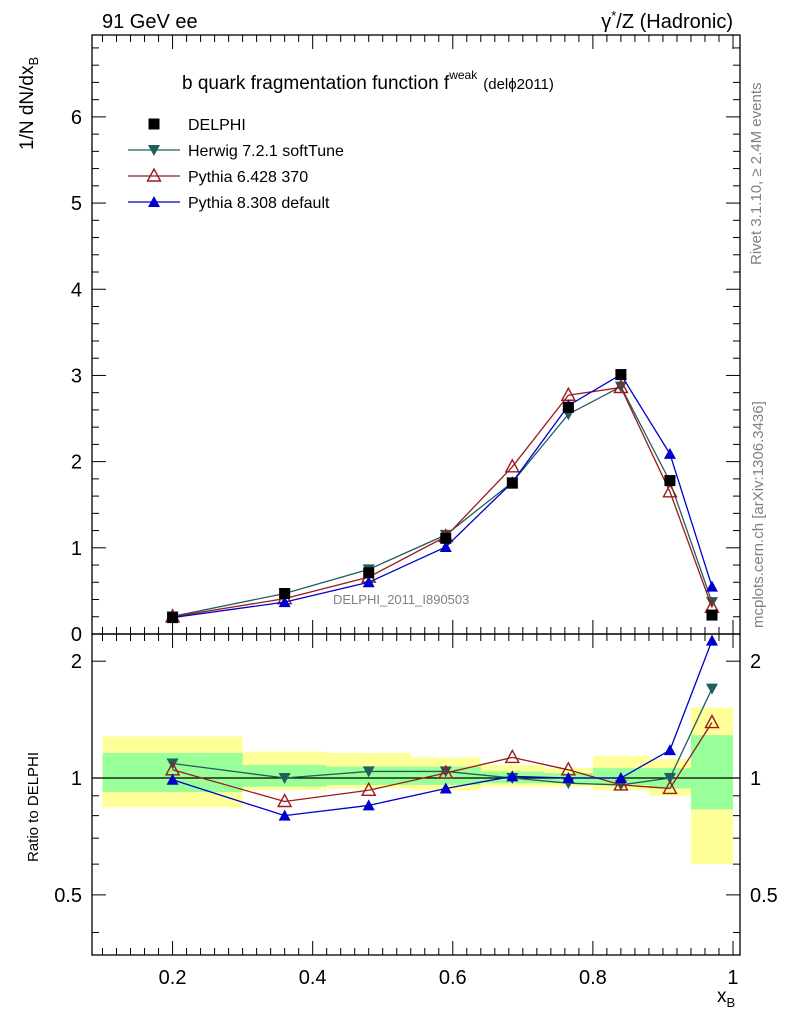 This screenshot has height=1024, width=786. Describe the element at coordinates (401, 599) in the screenshot. I see `watermark: DELPHI_2011_I890503` at that location.